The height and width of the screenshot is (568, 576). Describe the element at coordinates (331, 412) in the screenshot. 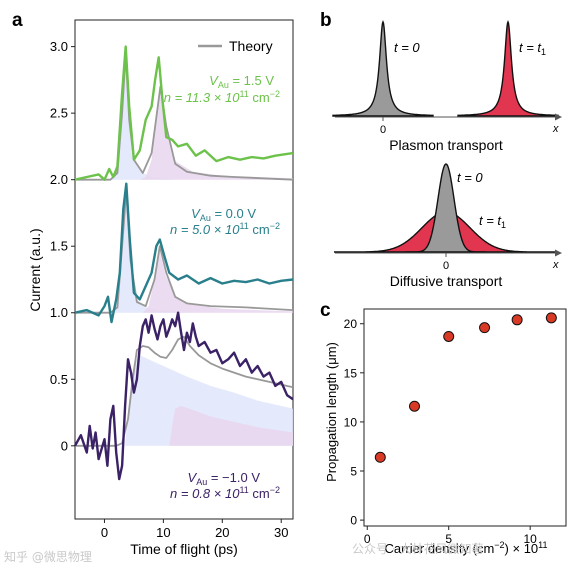

I see `panel-c-y-axis-title: Propagation length (μm)` at that location.